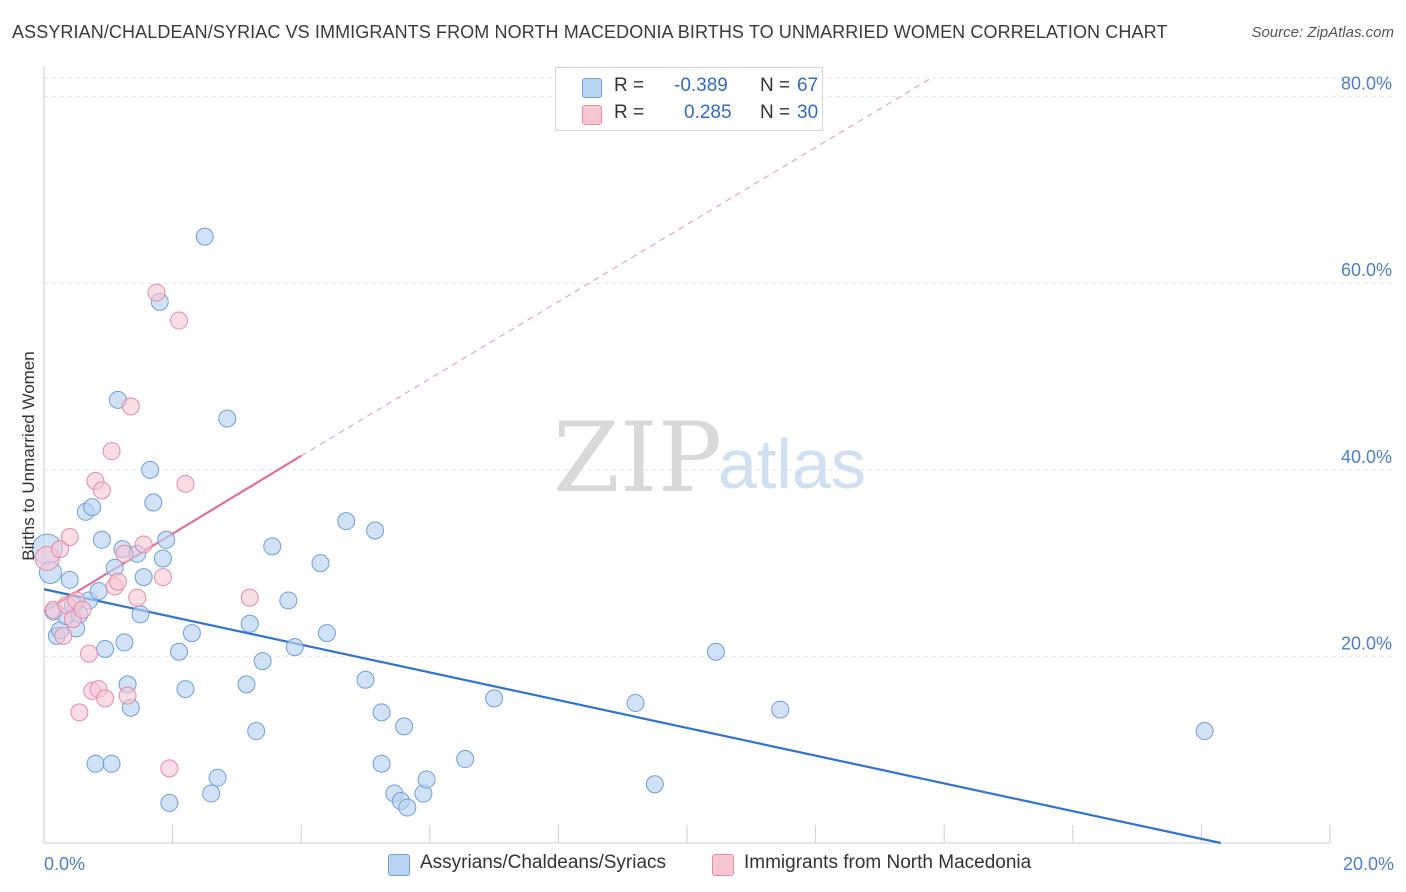 This screenshot has width=1406, height=892. What do you see at coordinates (637, 458) in the screenshot?
I see `watermark-zip: ZIP` at bounding box center [637, 458].